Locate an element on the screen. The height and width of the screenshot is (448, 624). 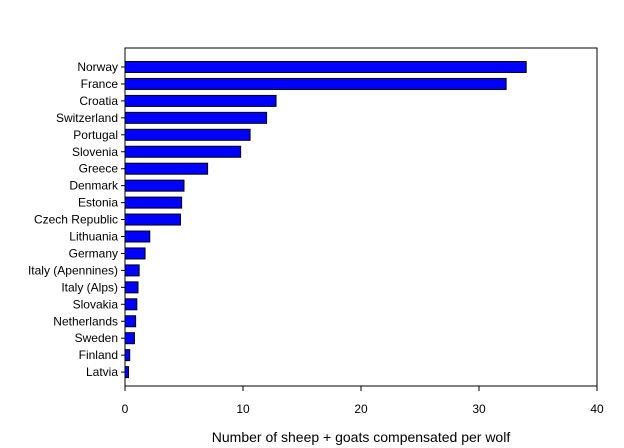
y-tick-label-2: Croatia is located at coordinates (98, 101).